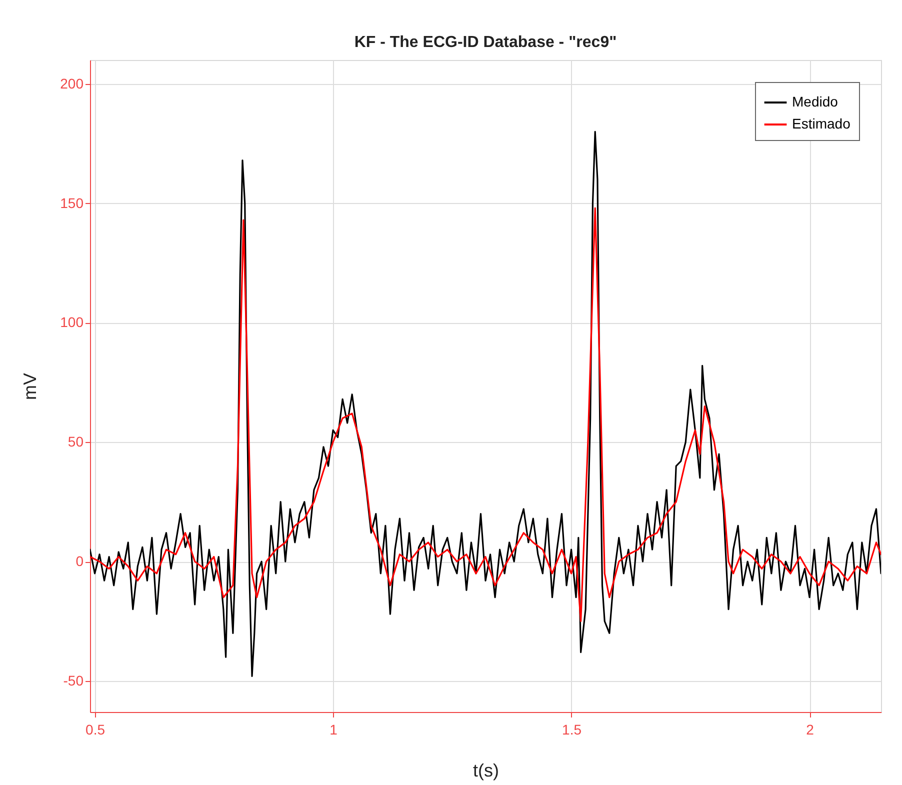 This screenshot has height=785, width=902. What do you see at coordinates (30, 386) in the screenshot?
I see `y-axis-title: mV` at bounding box center [30, 386].